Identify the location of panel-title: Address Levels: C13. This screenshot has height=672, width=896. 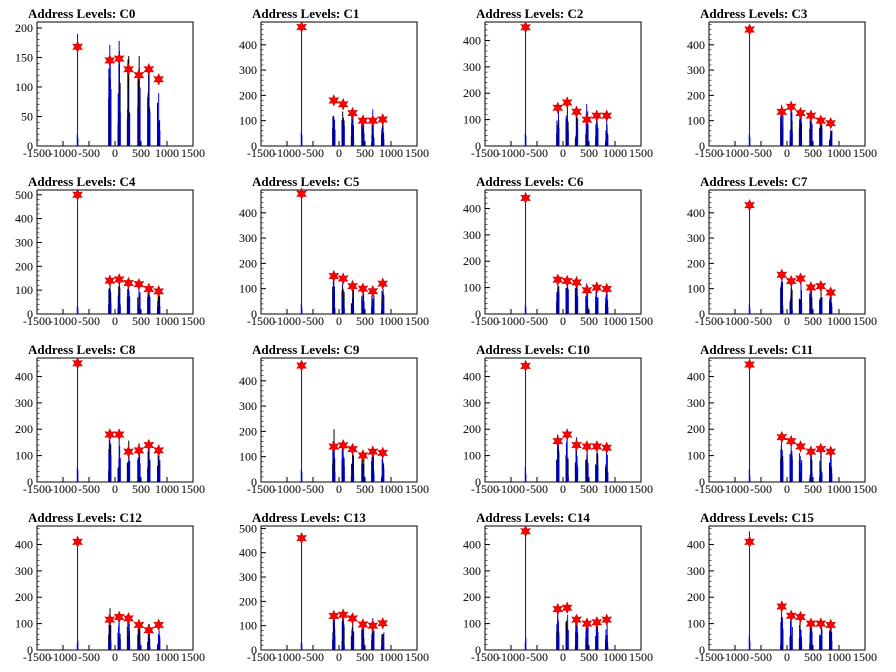
(309, 517).